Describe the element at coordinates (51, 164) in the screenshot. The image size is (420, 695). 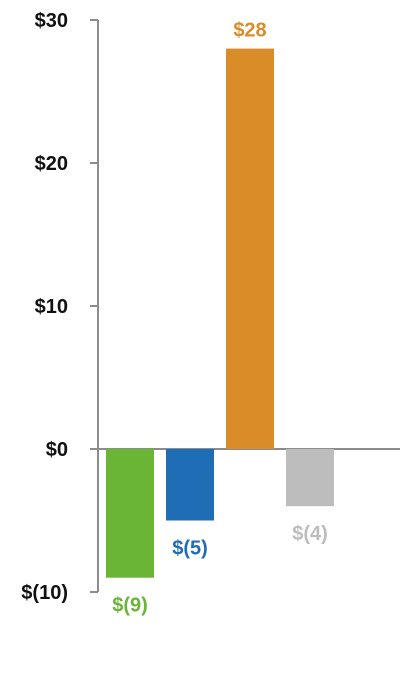
I see `y-tick-label: $20` at that location.